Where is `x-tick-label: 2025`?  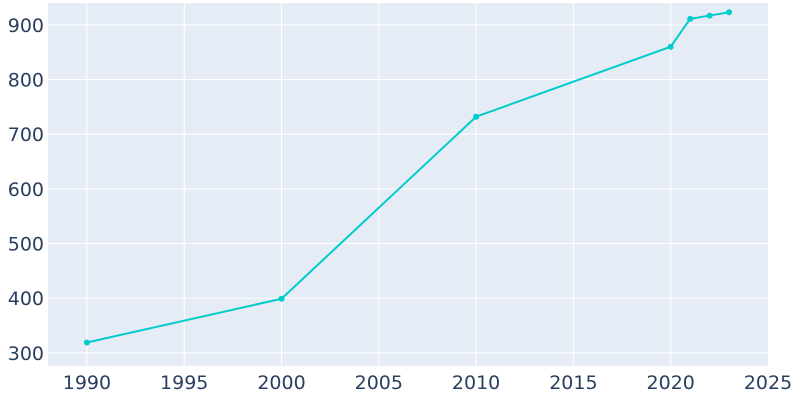
x-tick-label: 2025 is located at coordinates (768, 383).